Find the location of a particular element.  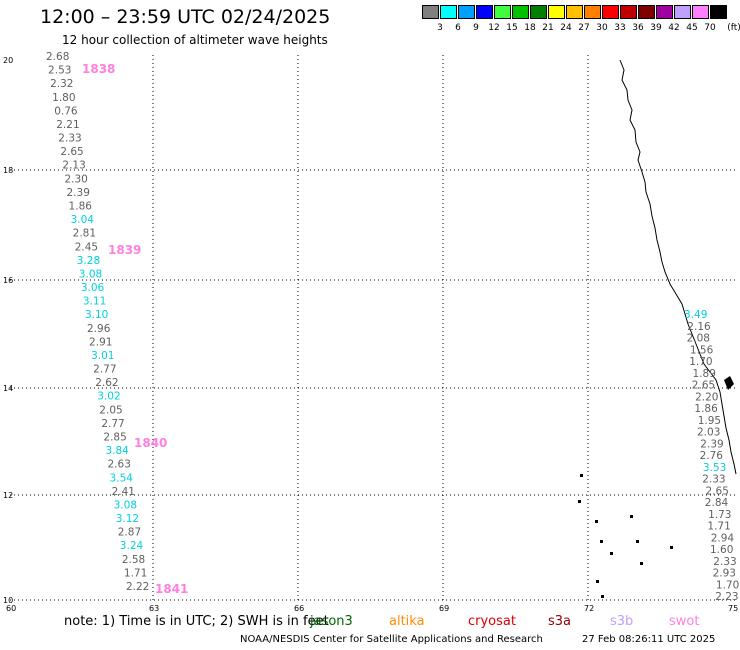

wave-height-value: 2.32 is located at coordinates (61, 84).